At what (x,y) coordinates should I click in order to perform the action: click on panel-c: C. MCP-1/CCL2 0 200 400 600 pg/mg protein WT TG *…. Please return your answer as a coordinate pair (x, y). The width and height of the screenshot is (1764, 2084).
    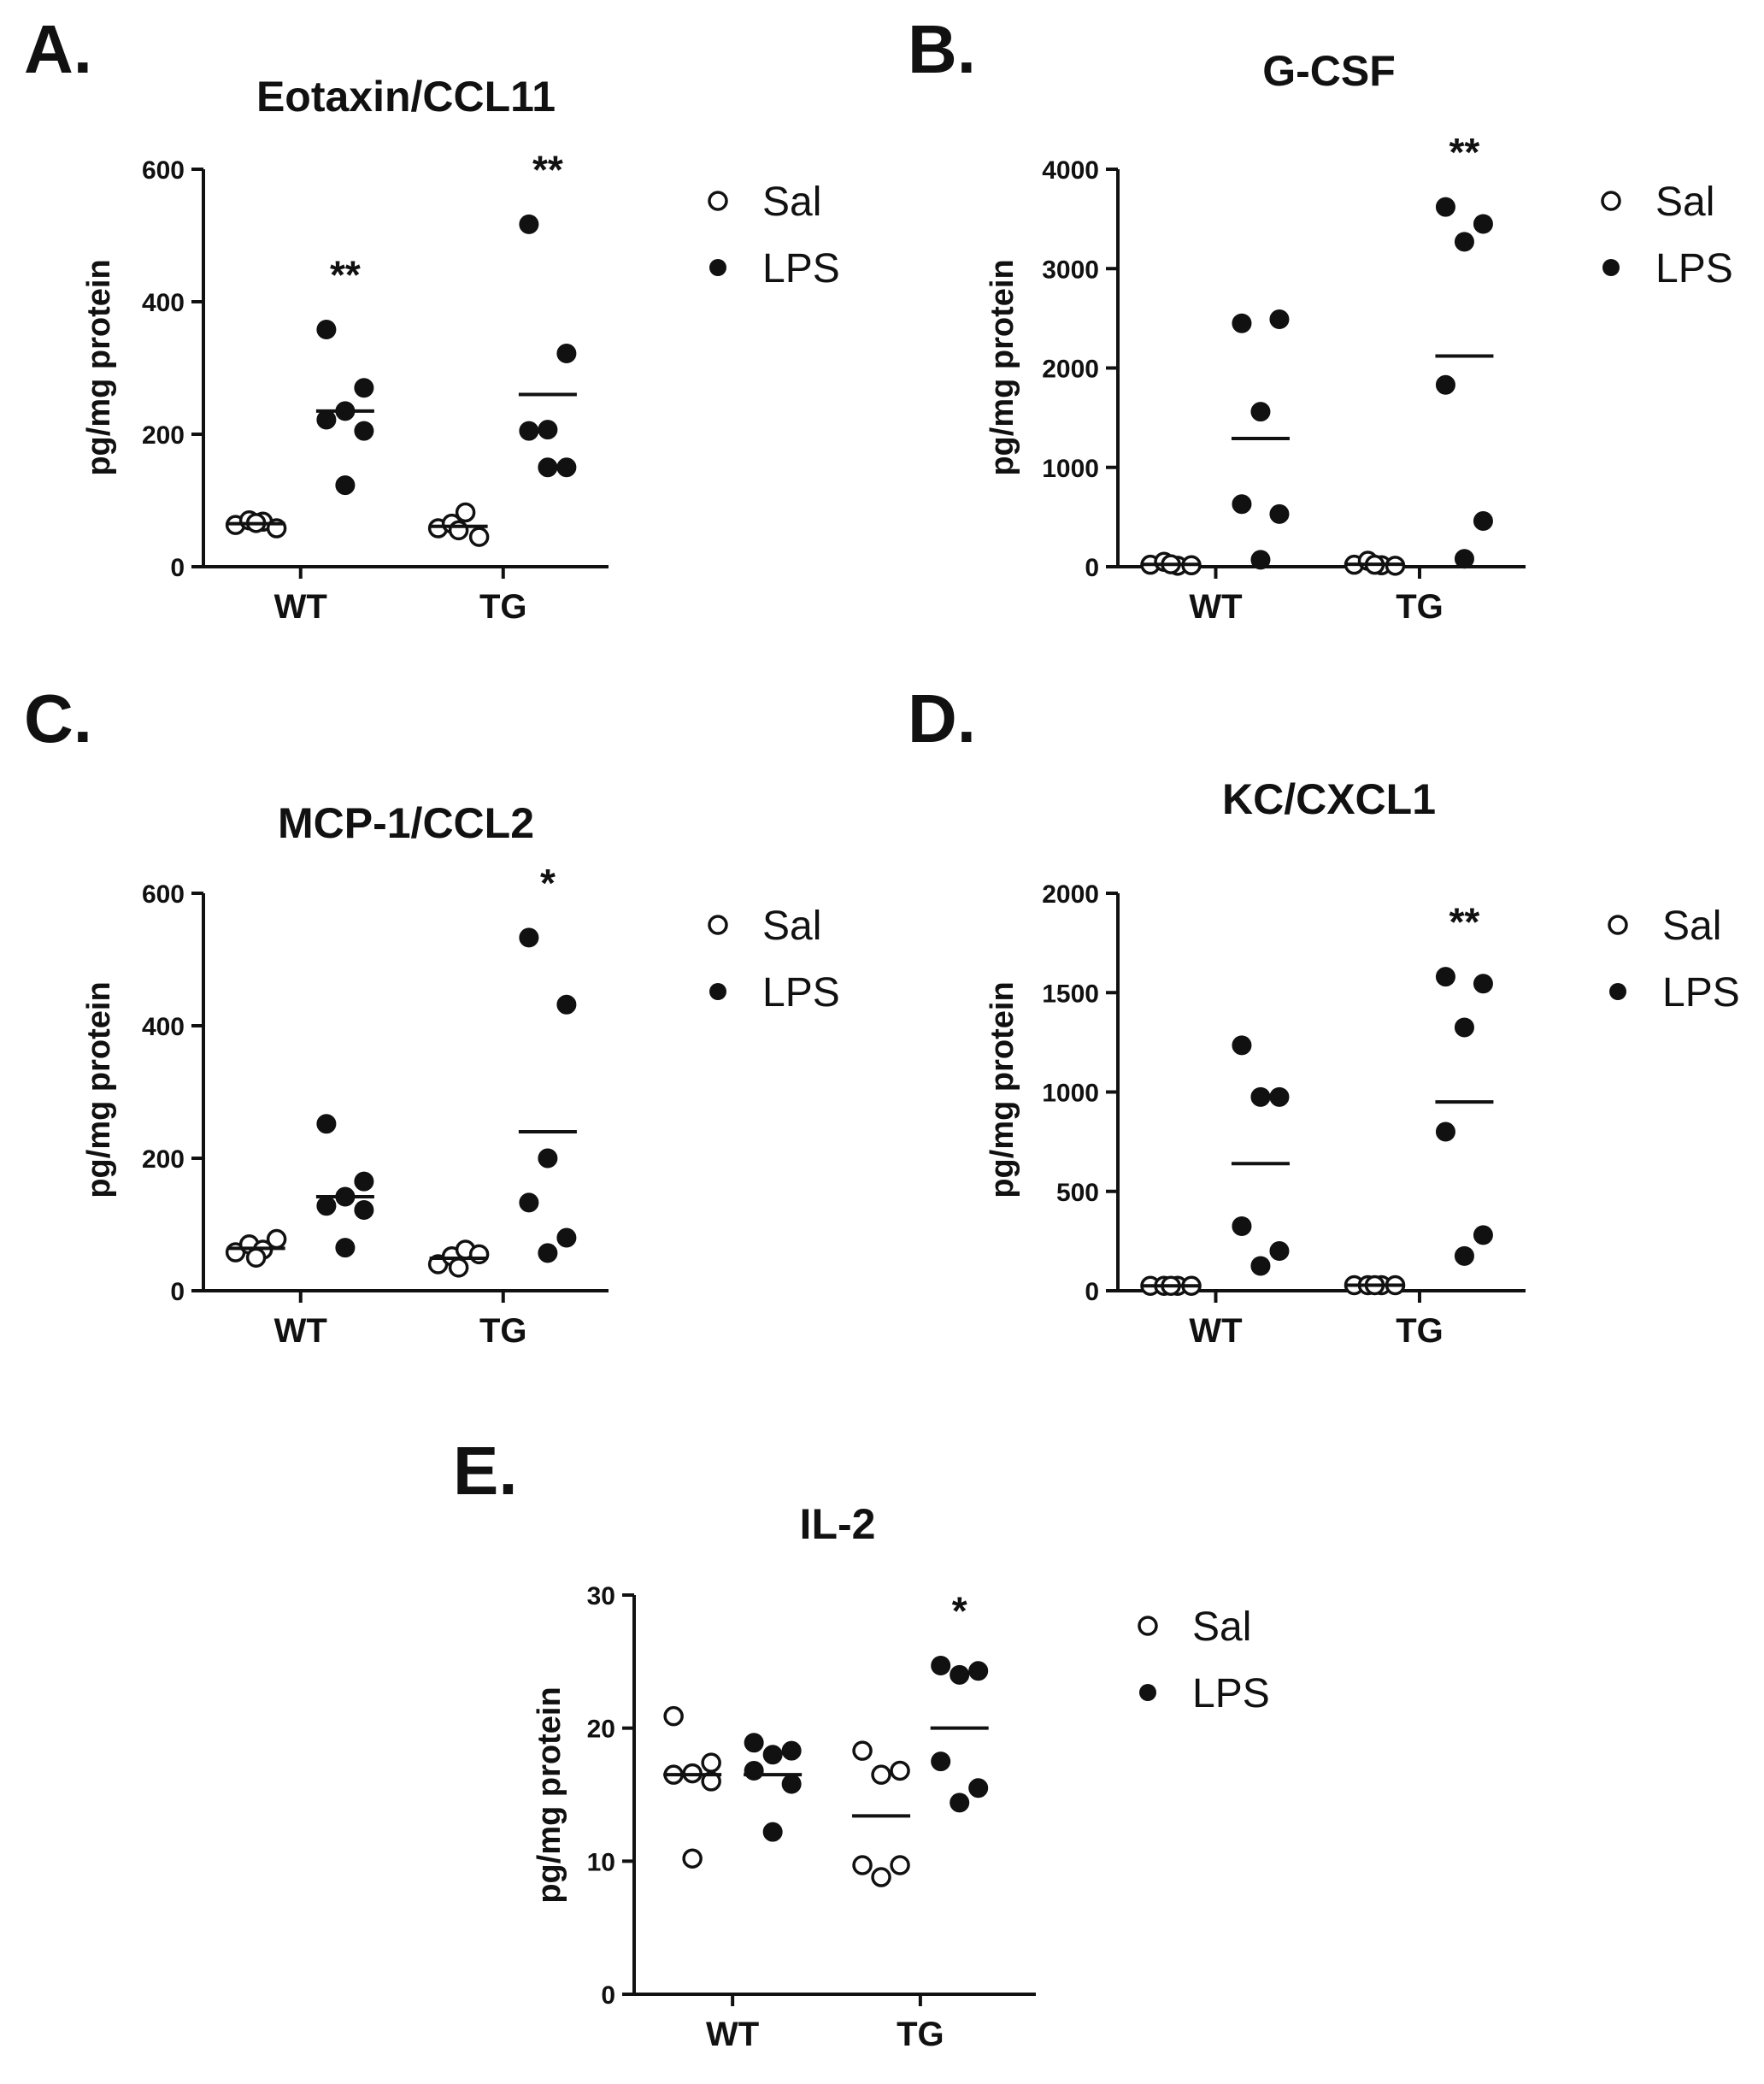
    Looking at the image, I should click on (432, 1015).